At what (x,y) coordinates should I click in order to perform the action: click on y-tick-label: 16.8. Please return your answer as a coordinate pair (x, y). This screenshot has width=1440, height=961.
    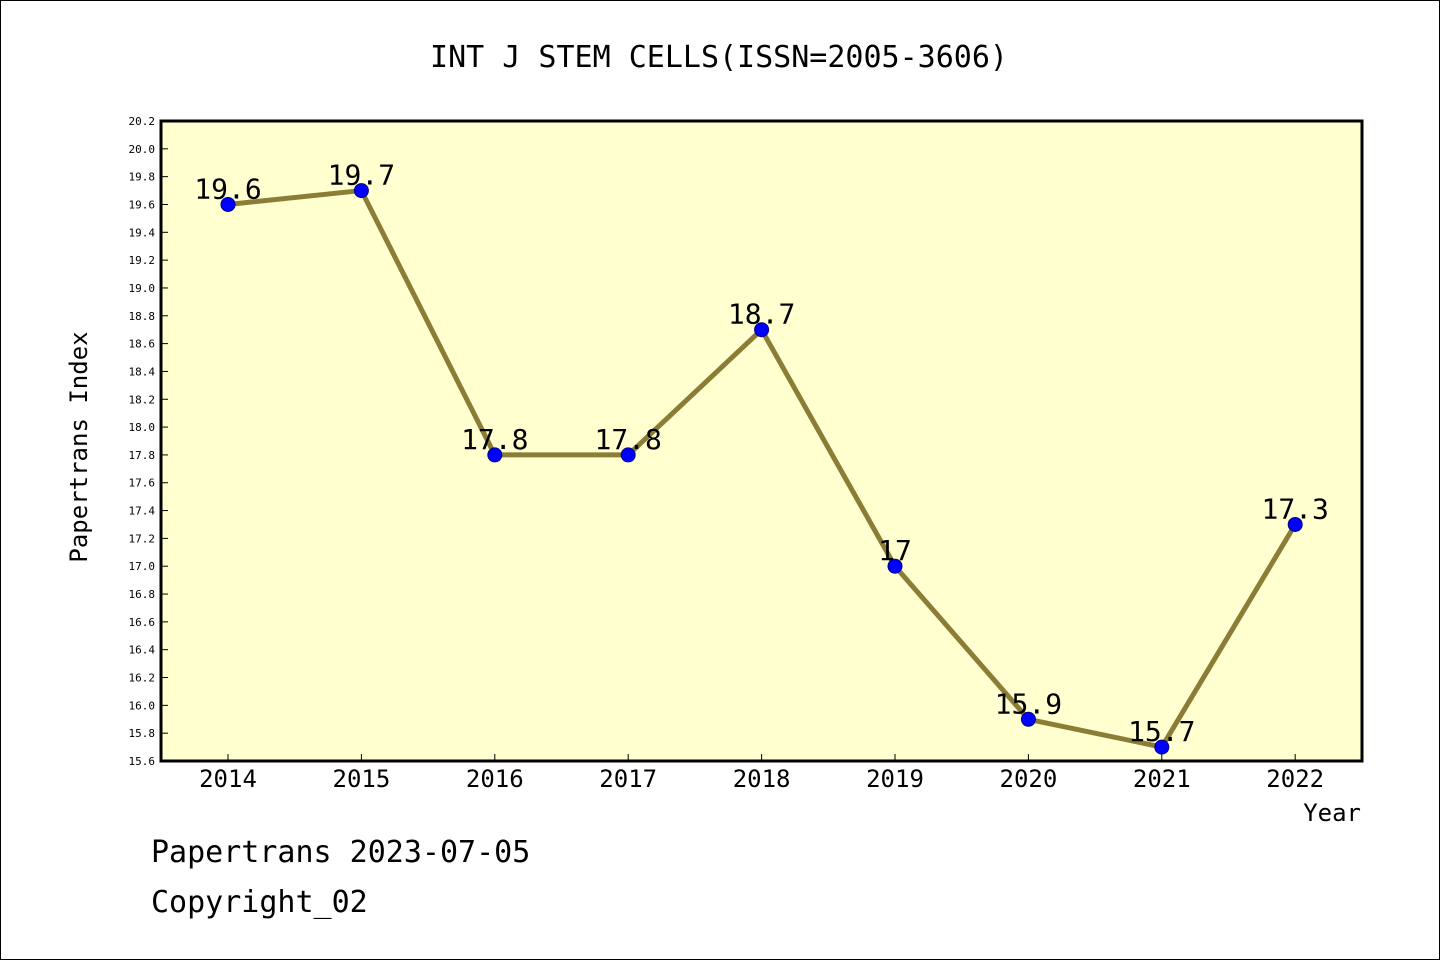
    Looking at the image, I should click on (142, 594).